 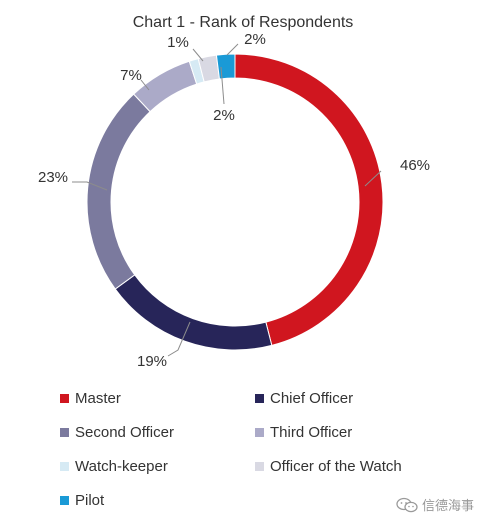 What do you see at coordinates (336, 466) in the screenshot?
I see `legend-label: Officer of the Watch` at bounding box center [336, 466].